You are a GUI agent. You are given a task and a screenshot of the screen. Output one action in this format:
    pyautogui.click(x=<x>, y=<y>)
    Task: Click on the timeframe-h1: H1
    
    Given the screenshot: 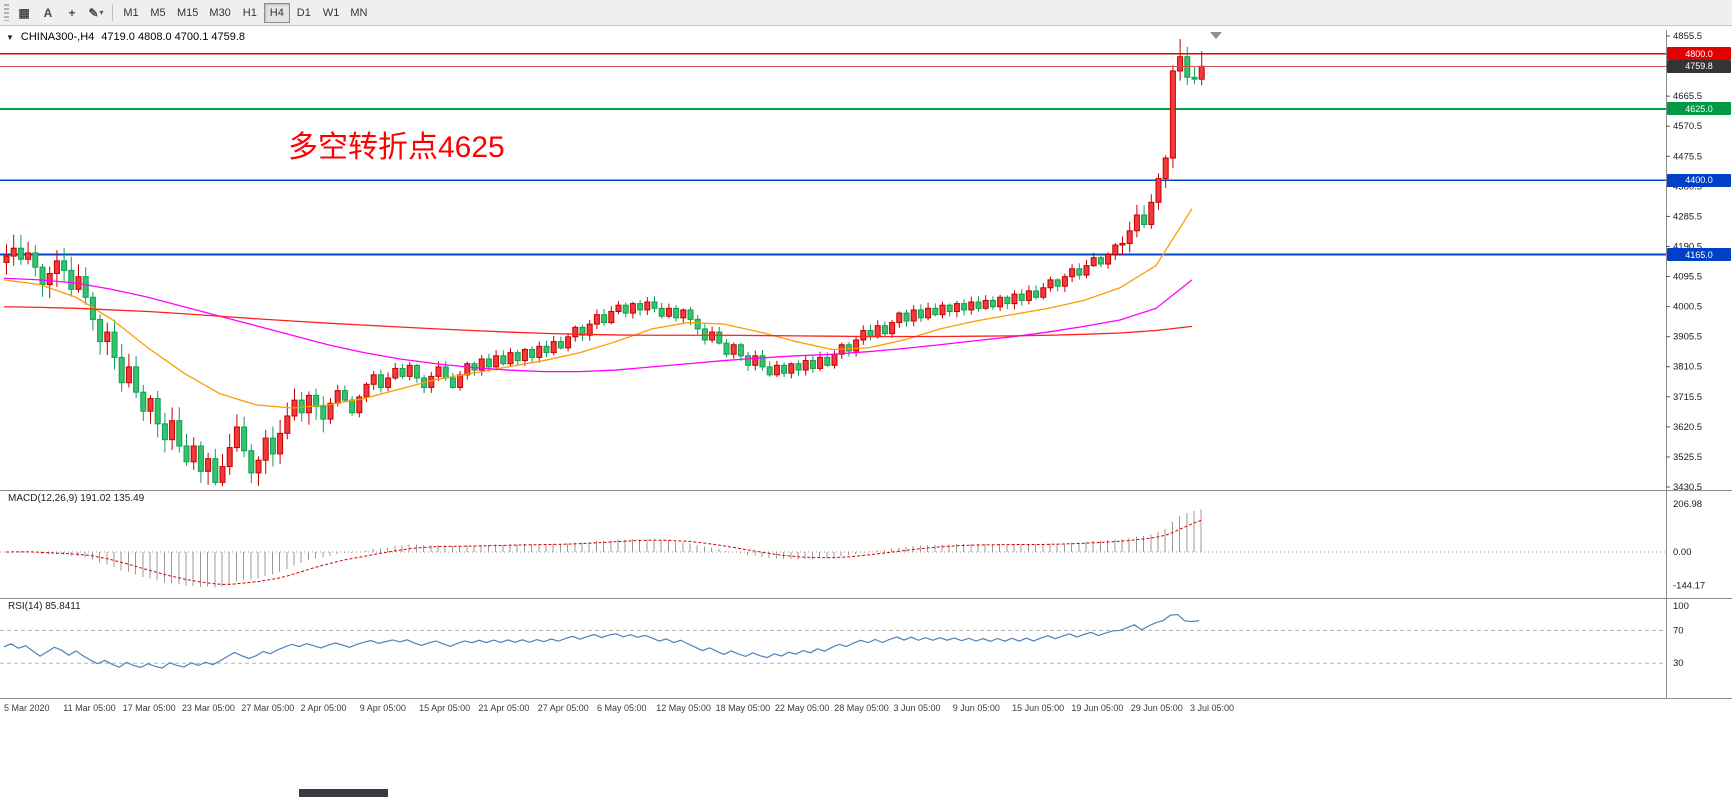 What is the action you would take?
    pyautogui.click(x=250, y=13)
    